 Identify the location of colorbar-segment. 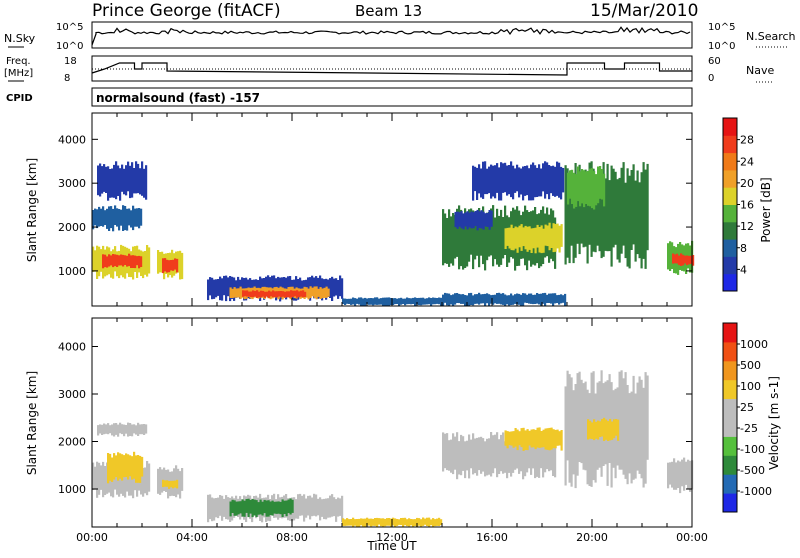
(730, 484).